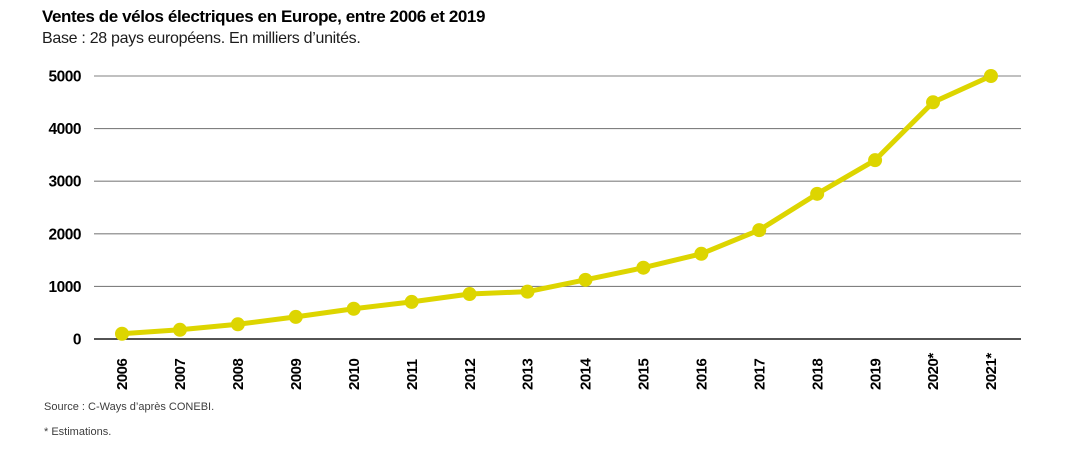 The height and width of the screenshot is (460, 1066). What do you see at coordinates (411, 301) in the screenshot?
I see `data-point-2011` at bounding box center [411, 301].